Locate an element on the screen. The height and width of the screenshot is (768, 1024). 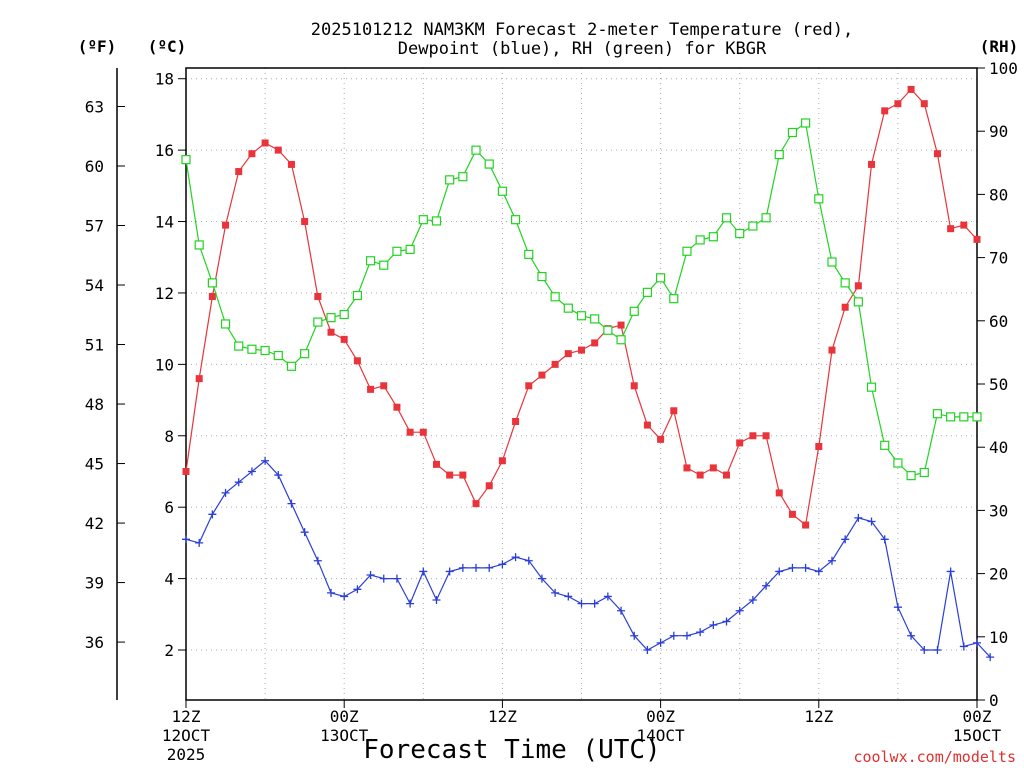
fahrenheit-unit-label: (ºF) is located at coordinates (97, 46).